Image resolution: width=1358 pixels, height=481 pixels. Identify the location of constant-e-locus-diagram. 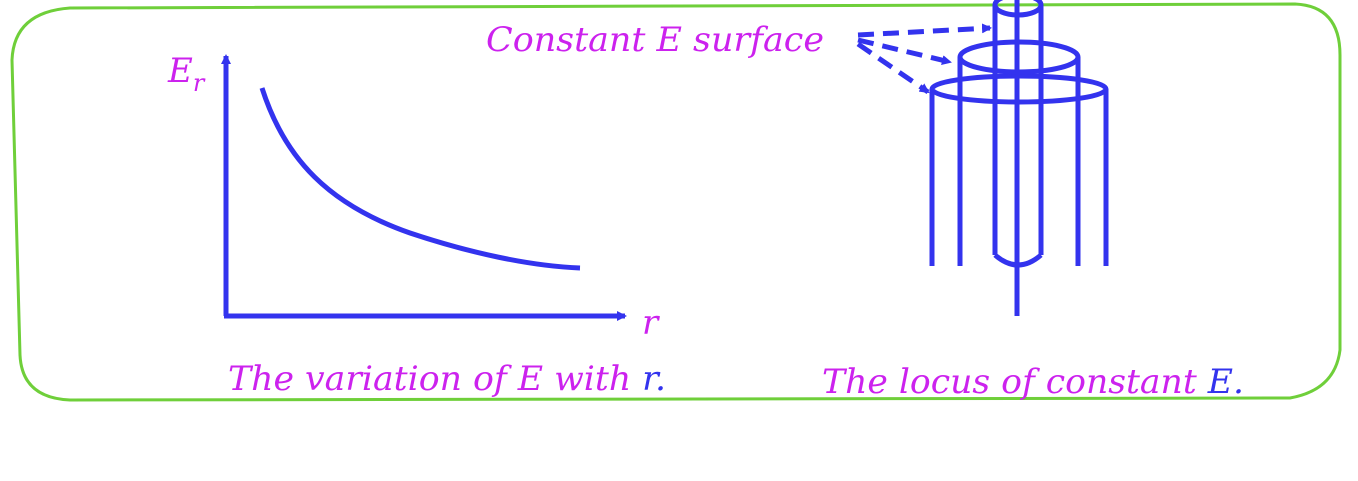
(982, 158).